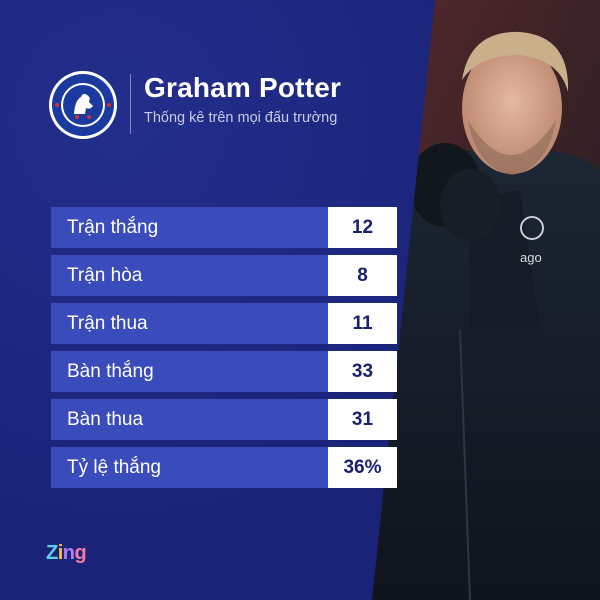 The image size is (600, 600). What do you see at coordinates (189, 419) in the screenshot?
I see `stat-label: Bàn thua` at bounding box center [189, 419].